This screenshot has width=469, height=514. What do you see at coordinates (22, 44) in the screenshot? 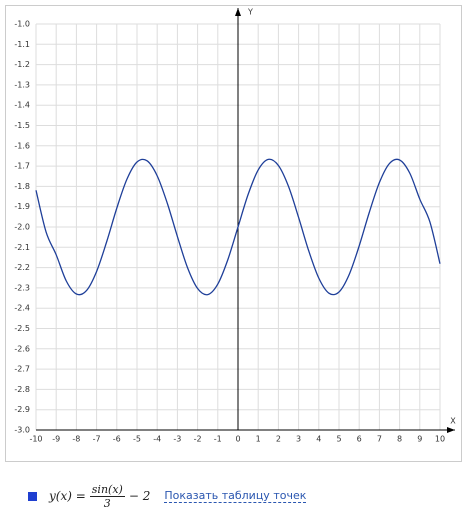
I see `y-tick-label: -1.1` at bounding box center [22, 44].